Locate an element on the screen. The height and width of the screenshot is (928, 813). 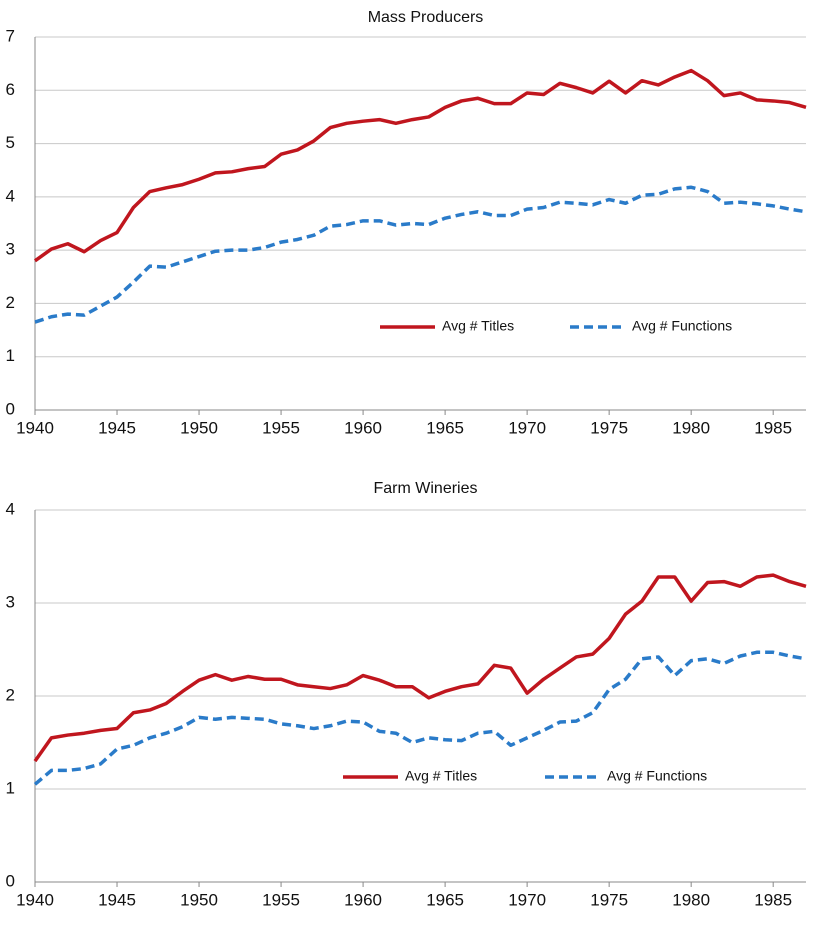
y-tick-label: 5 is located at coordinates (10, 142).